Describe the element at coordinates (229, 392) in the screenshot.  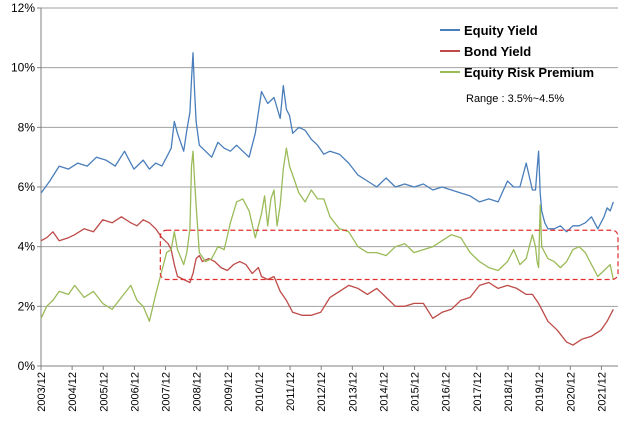
I see `x-tick-label: 2009/12` at that location.